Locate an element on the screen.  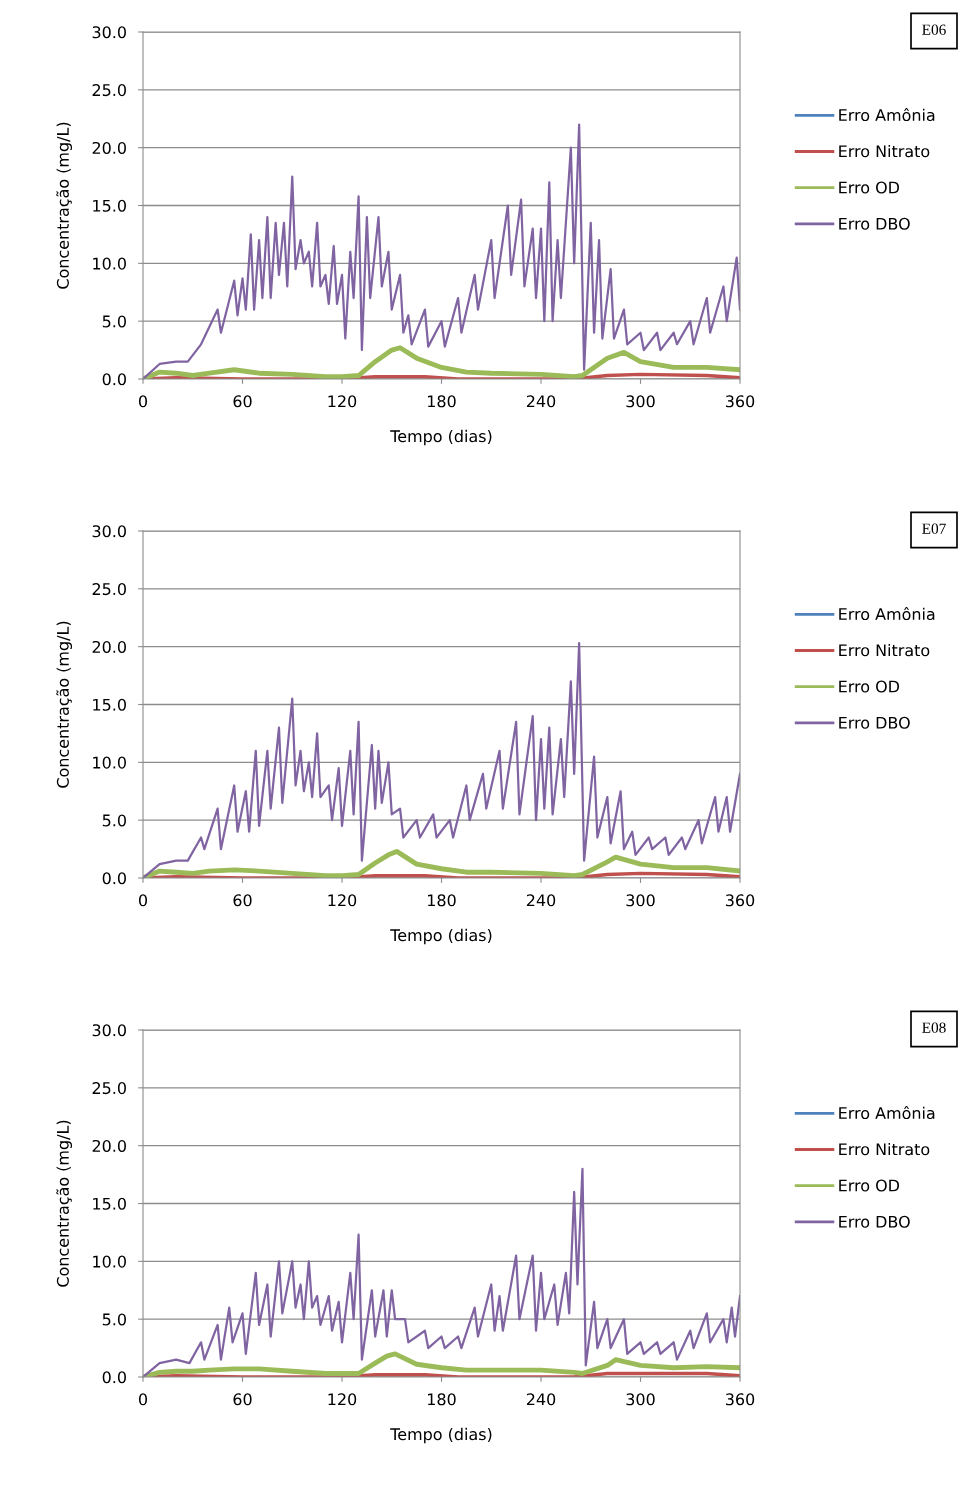
text: E08 is located at coordinates (934, 1027).